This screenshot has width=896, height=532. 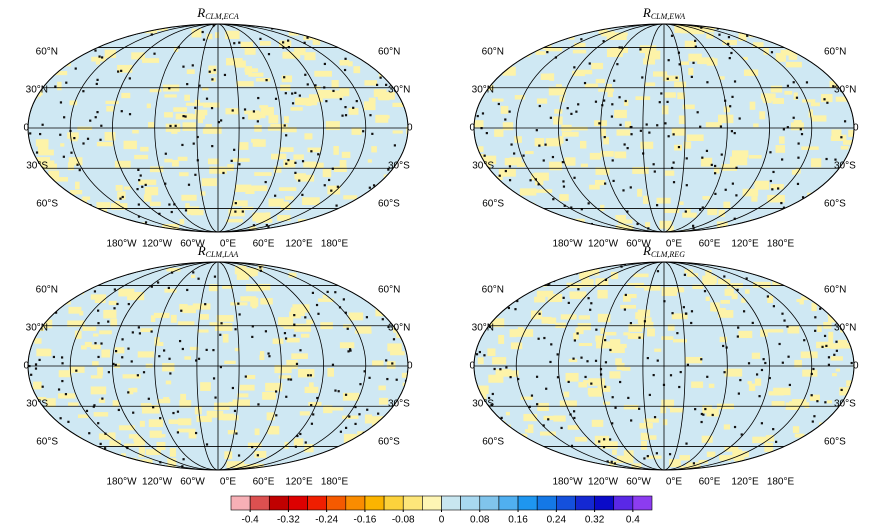 What do you see at coordinates (26, 128) in the screenshot?
I see `lat-label: 0` at bounding box center [26, 128].